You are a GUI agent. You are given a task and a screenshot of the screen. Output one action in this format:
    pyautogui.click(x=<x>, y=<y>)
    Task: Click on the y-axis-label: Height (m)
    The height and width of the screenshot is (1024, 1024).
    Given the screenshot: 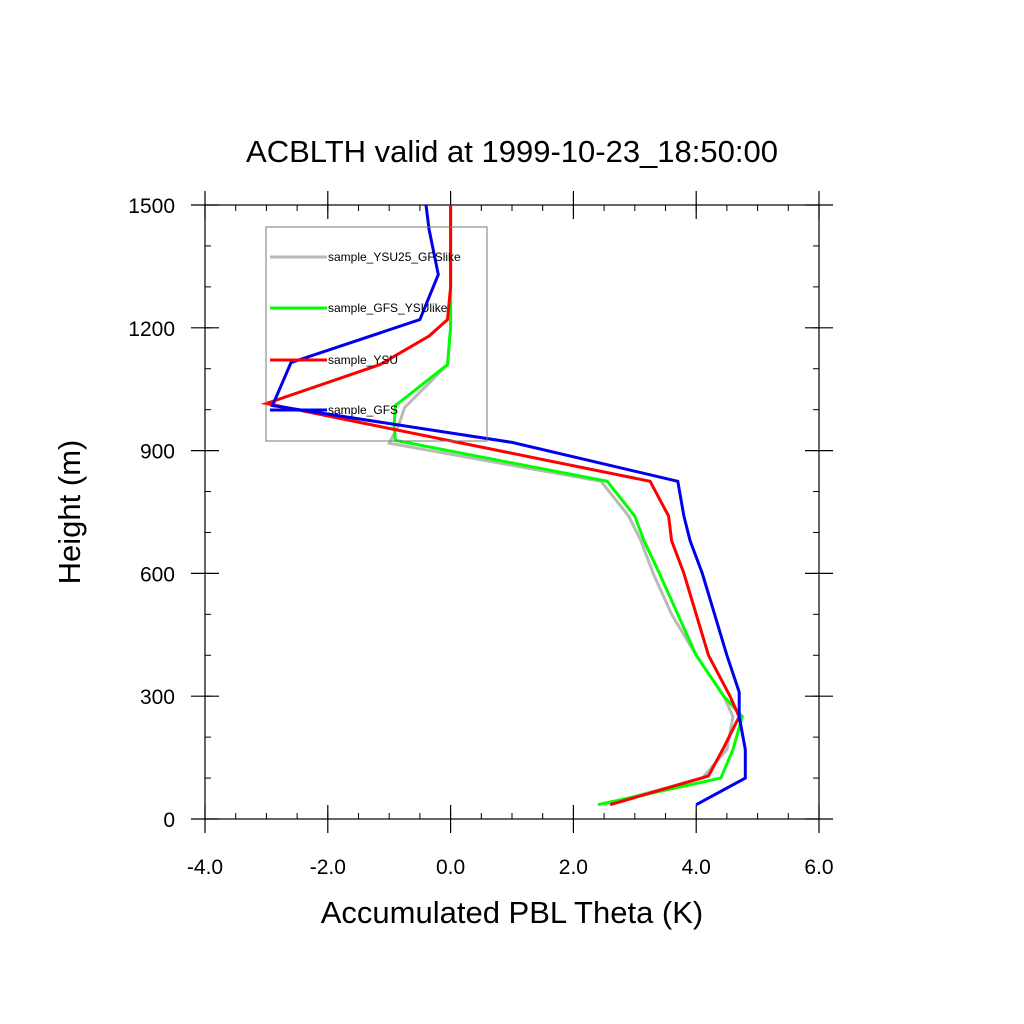 What is the action you would take?
    pyautogui.click(x=69, y=512)
    